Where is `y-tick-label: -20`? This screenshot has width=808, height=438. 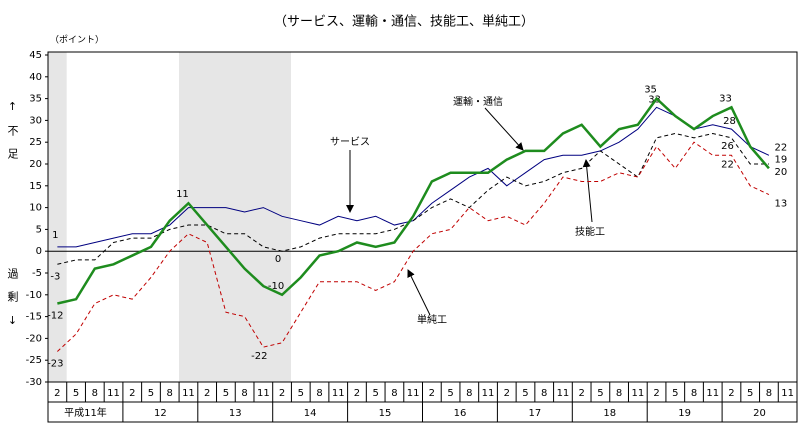
y-tick-label: -20 is located at coordinates (34, 338).